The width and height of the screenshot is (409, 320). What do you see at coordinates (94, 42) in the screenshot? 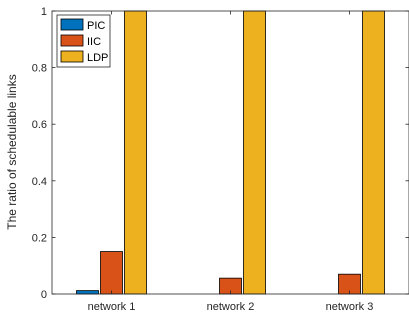
I see `legend-label-iic: IIC` at bounding box center [94, 42].